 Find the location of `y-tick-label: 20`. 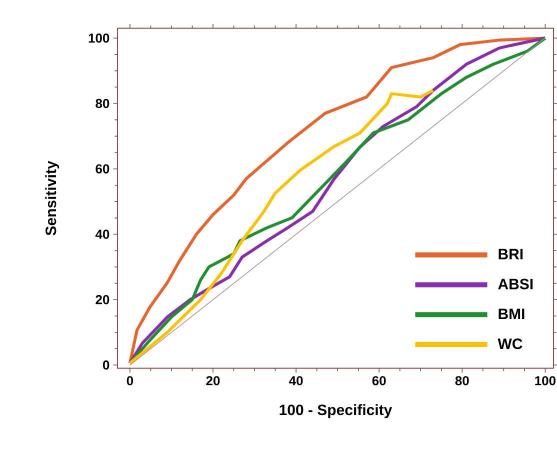

y-tick-label: 20 is located at coordinates (103, 299).